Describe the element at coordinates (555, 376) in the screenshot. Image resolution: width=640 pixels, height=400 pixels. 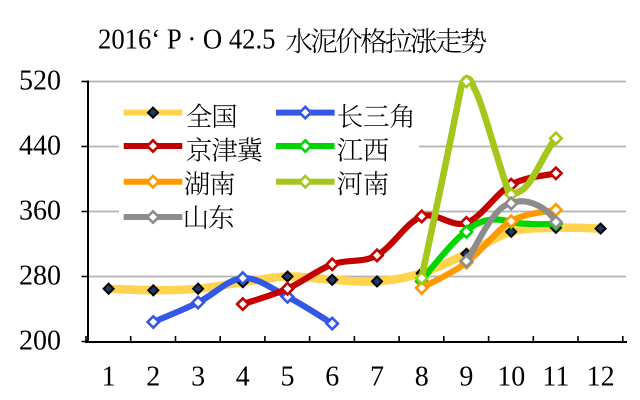
I see `svg-text: 11` at that location.